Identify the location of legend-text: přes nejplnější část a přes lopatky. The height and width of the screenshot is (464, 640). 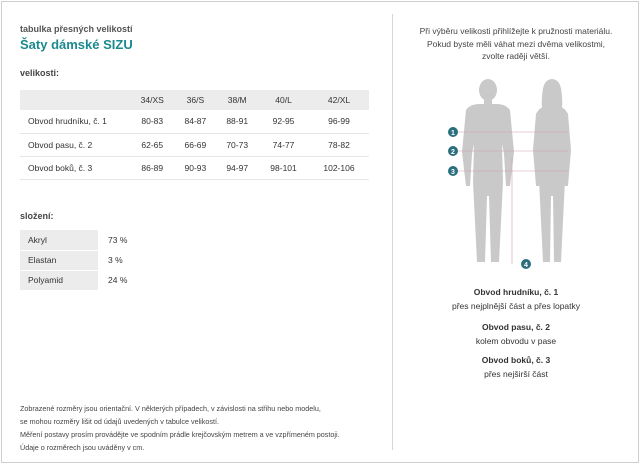
(516, 306).